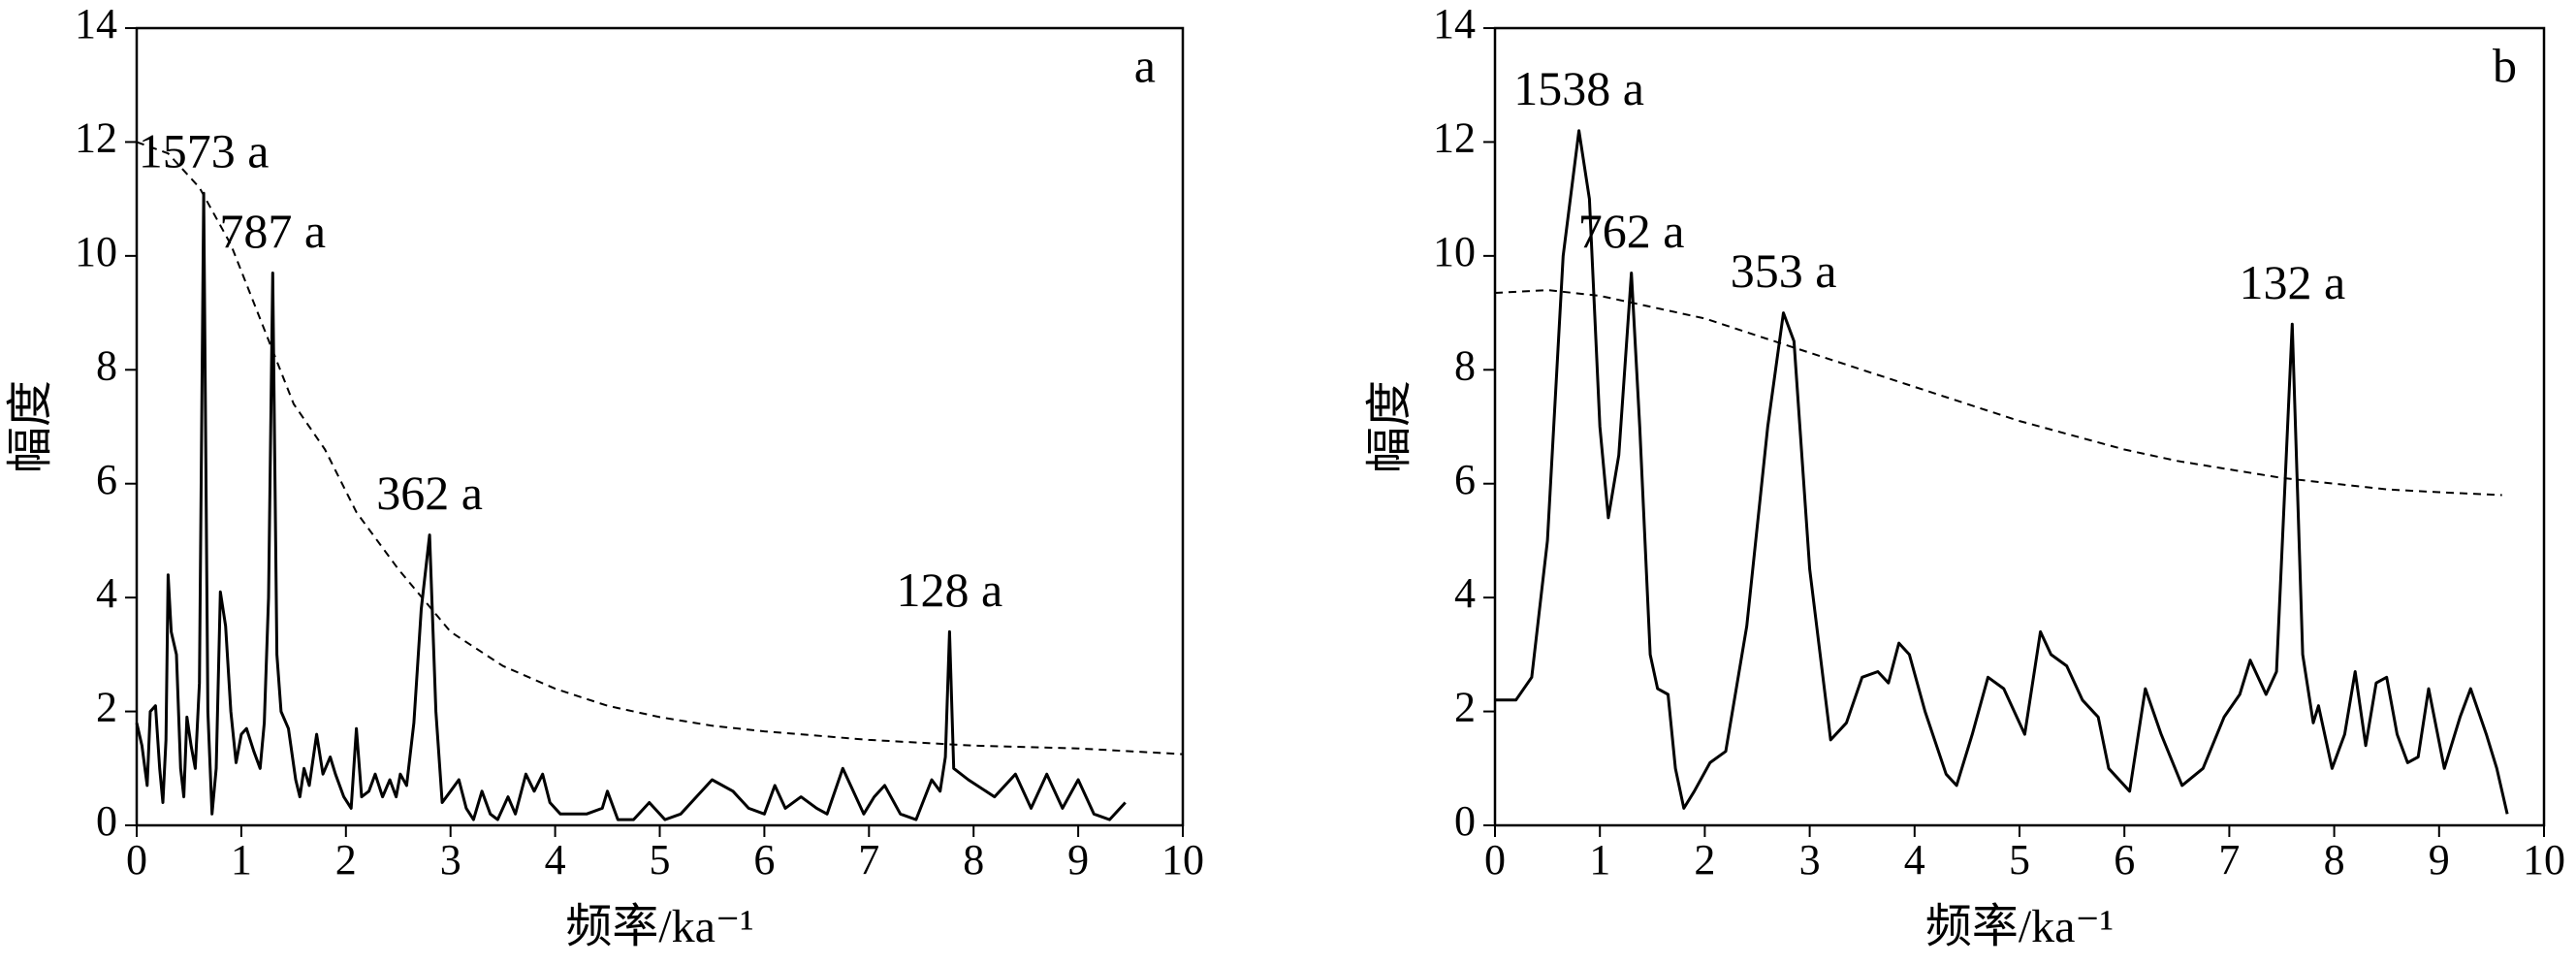 The width and height of the screenshot is (2576, 965). What do you see at coordinates (204, 151) in the screenshot?
I see `peak-label: 1573 a` at bounding box center [204, 151].